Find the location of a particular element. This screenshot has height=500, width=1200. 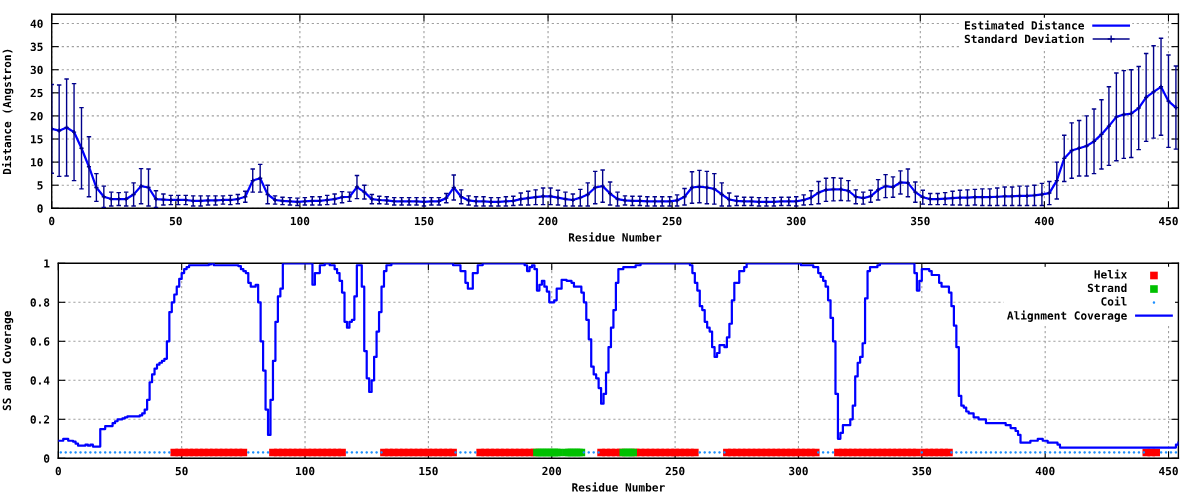

y-tick-label: 15 is located at coordinates (37, 139).